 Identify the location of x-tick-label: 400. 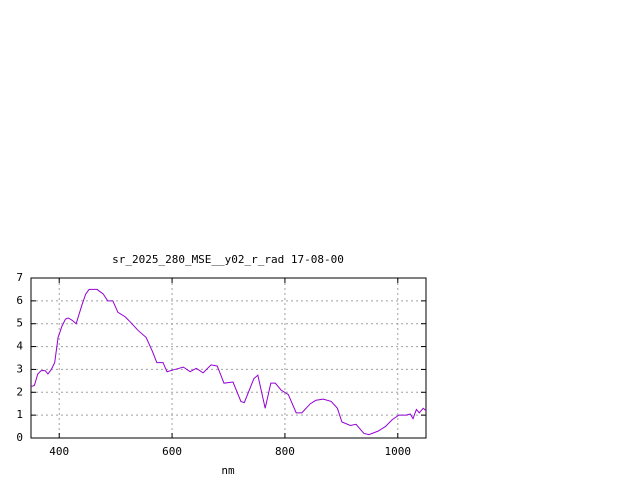
(59, 451).